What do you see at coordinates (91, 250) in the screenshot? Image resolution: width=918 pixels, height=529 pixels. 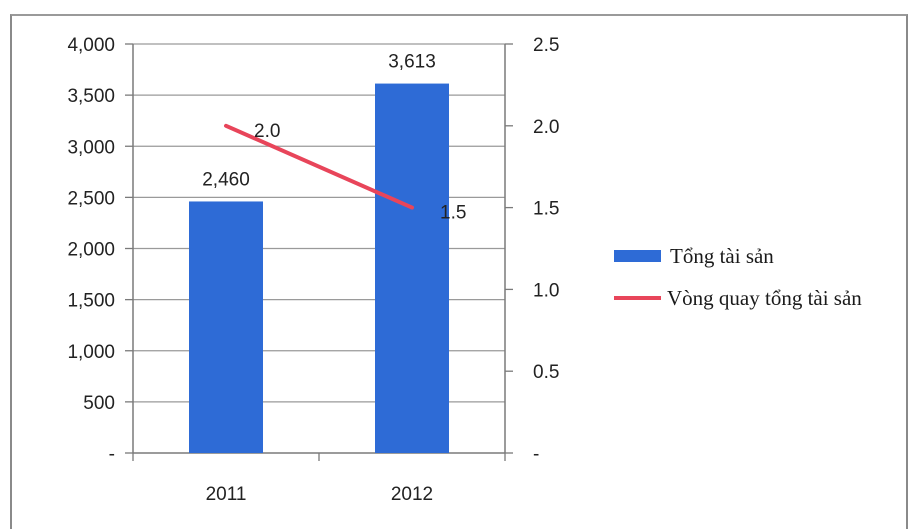 I see `y-left-tick-label: 2,000` at bounding box center [91, 250].